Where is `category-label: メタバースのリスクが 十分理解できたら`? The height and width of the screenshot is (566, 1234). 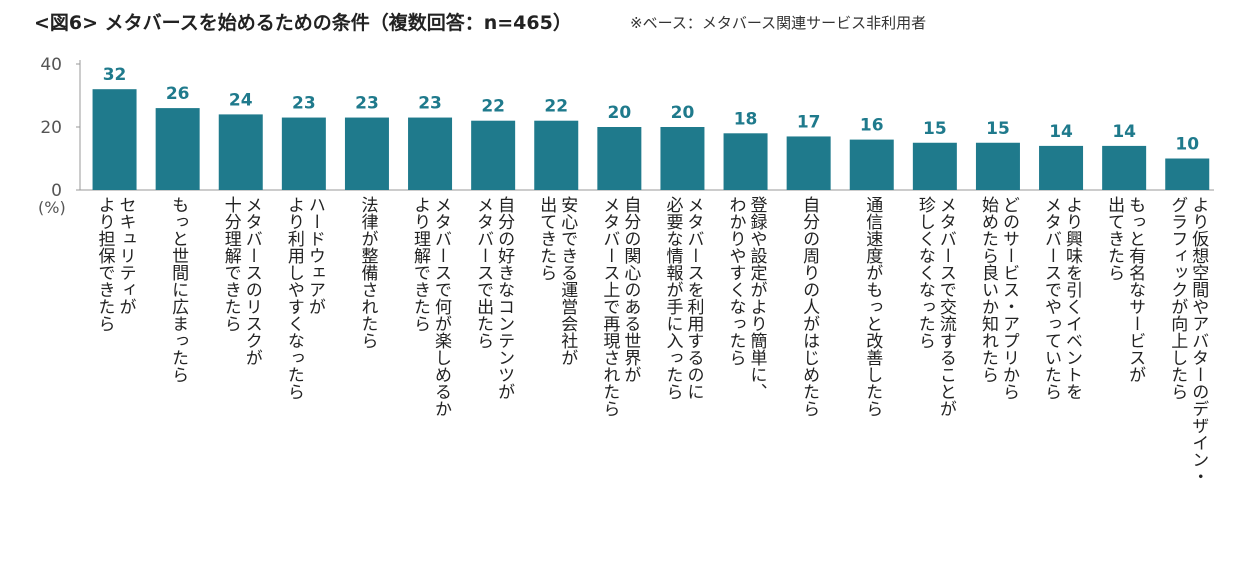 category-label: メタバースのリスクが 十分理解できたら is located at coordinates (241, 281).